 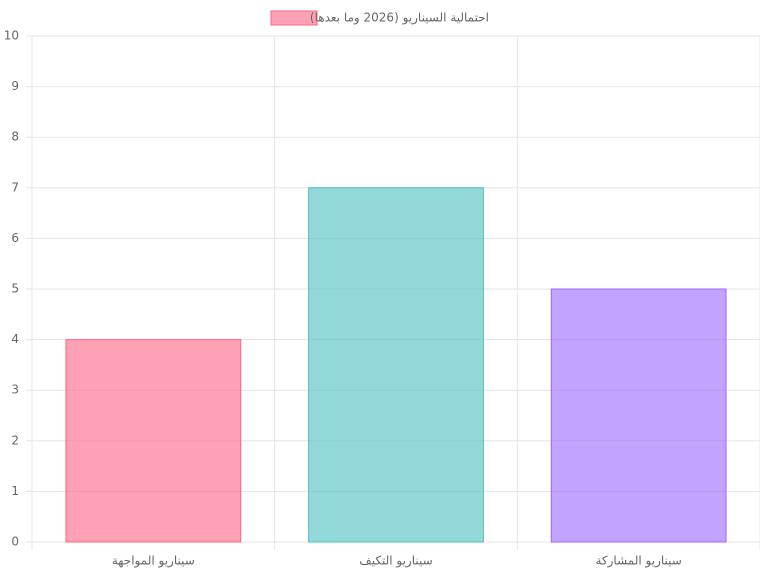 I want to click on legend-label: احتمالية السيناريو (2026 وما بعدها), so click(x=399, y=18).